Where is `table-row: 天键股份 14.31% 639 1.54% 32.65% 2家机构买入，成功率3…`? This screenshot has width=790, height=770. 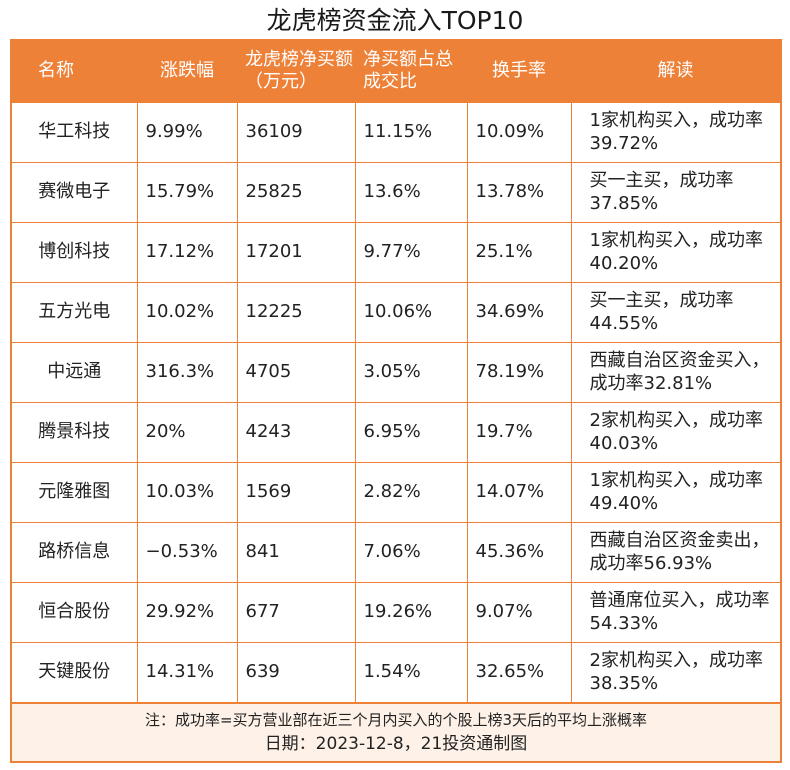 table-row: 天键股份 14.31% 639 1.54% 32.65% 2家机构买入，成功率3… is located at coordinates (396, 672).